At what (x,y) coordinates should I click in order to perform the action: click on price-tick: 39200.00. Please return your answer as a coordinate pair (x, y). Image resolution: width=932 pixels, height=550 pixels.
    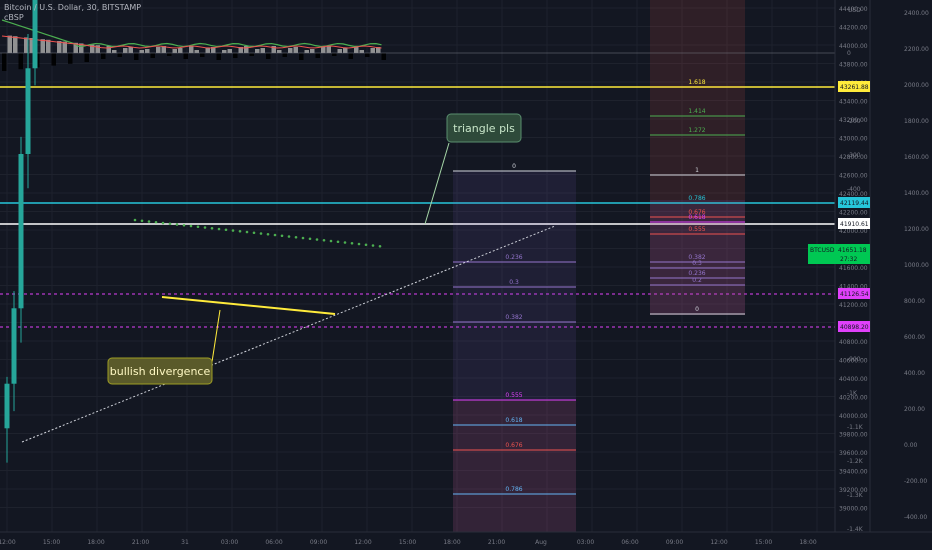
    Looking at the image, I should click on (853, 490).